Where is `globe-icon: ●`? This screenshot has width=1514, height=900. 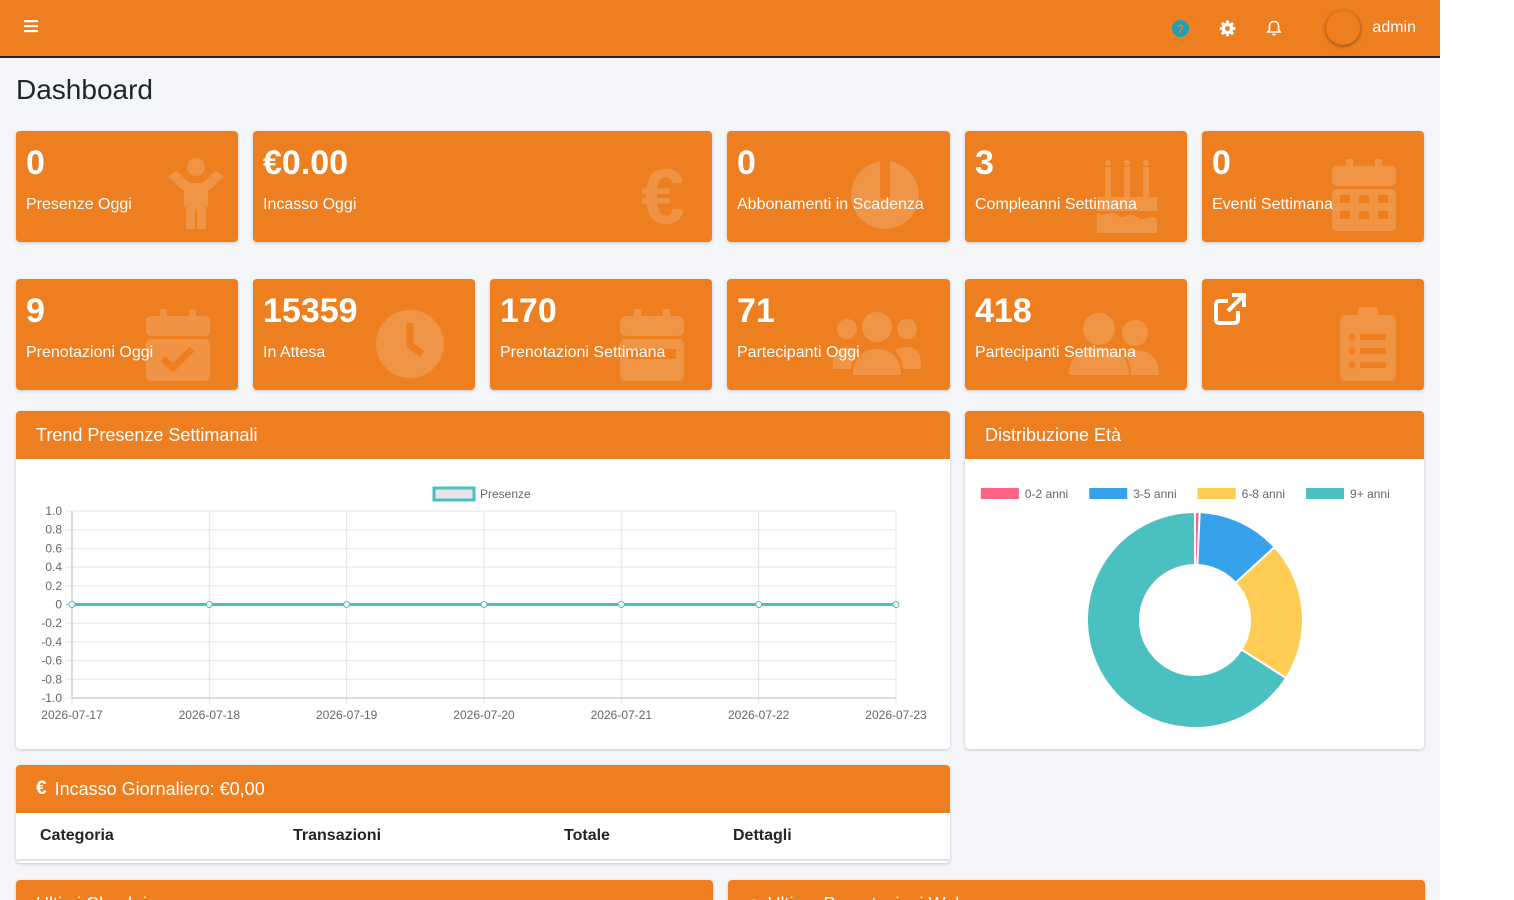
globe-icon: ● is located at coordinates (753, 890).